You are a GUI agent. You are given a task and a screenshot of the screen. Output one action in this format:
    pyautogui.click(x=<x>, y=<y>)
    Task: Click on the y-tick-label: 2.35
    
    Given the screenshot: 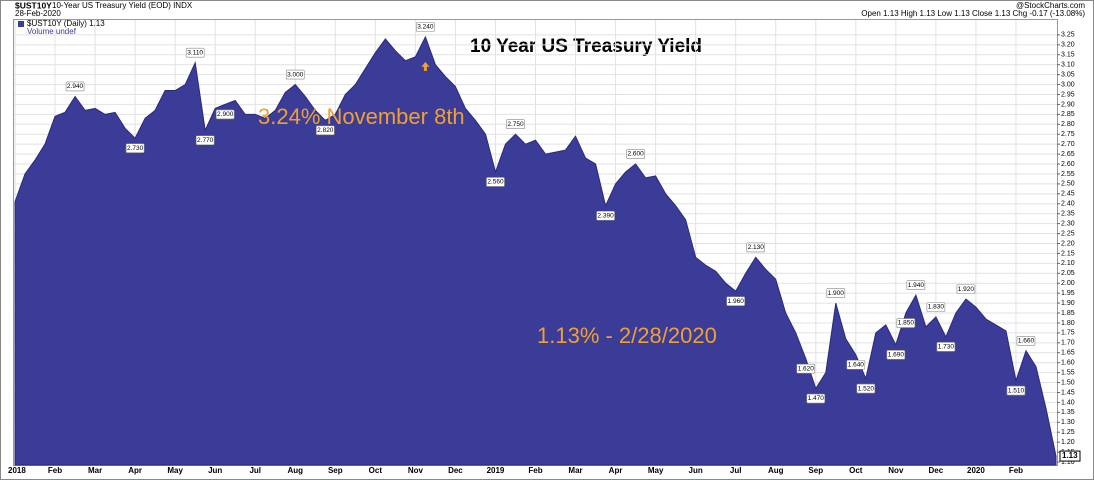 What is the action you would take?
    pyautogui.click(x=1068, y=214)
    